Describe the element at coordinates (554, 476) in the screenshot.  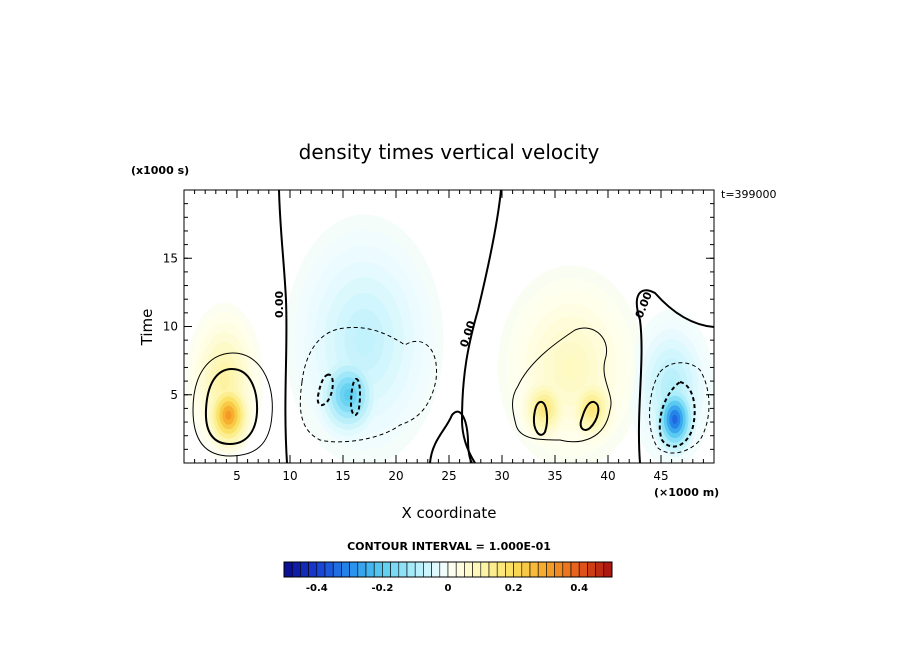
I see `x-tick-label: 35` at that location.